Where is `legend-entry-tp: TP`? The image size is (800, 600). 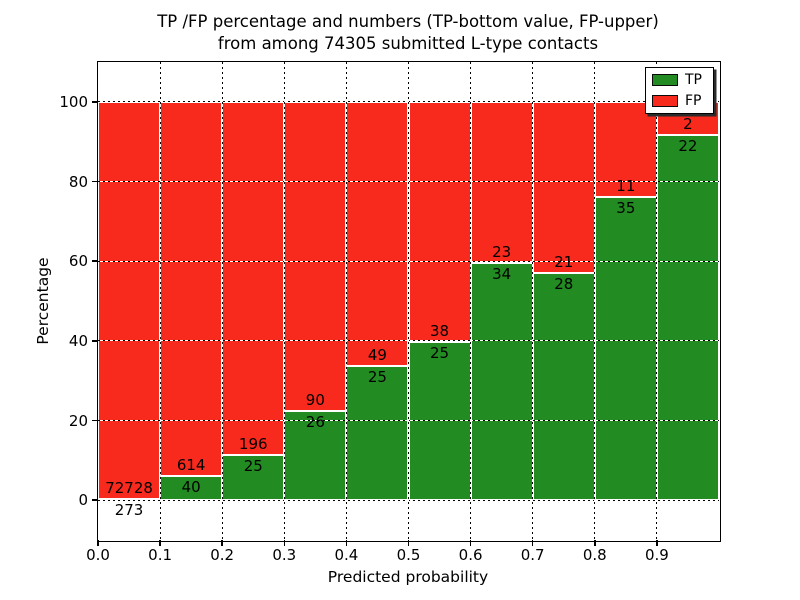
legend-entry-tp: TP is located at coordinates (679, 80).